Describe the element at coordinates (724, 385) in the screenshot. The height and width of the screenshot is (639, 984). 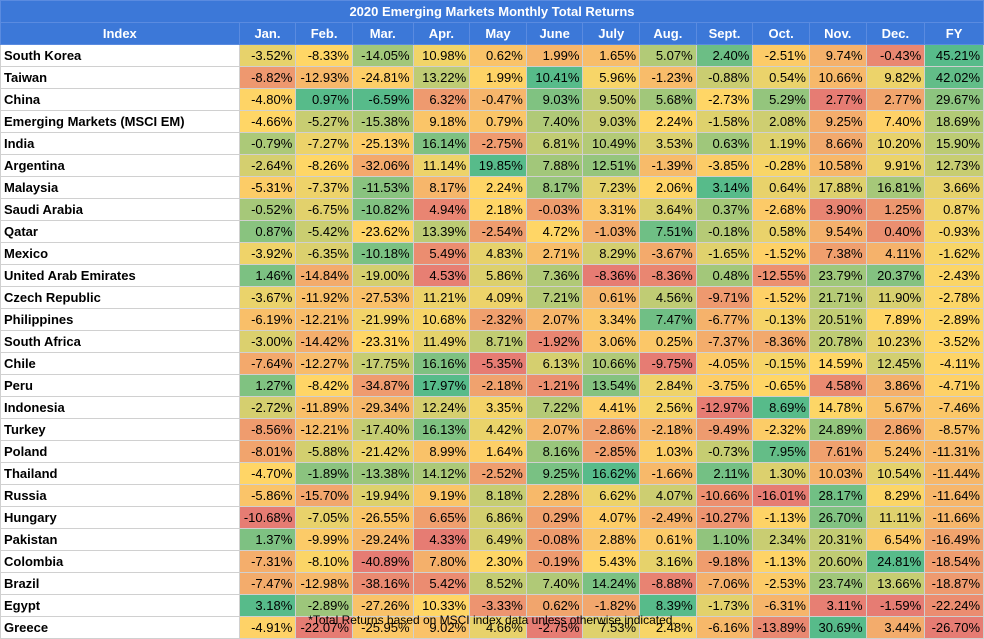
I see `value-cell: -3.75%` at that location.